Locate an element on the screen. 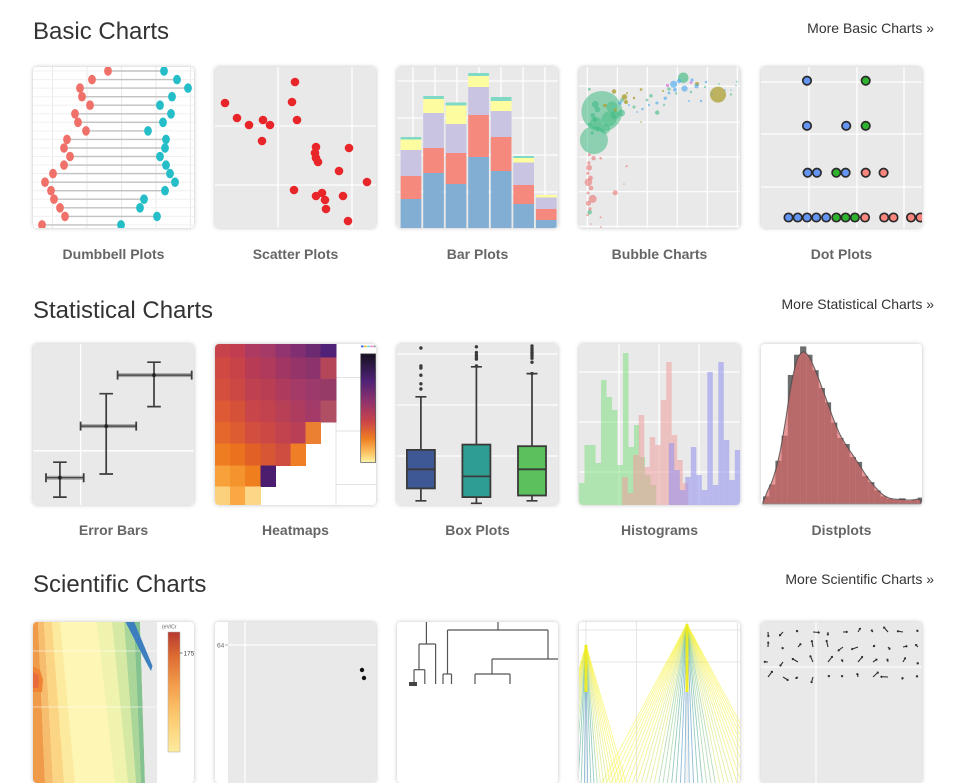 This screenshot has width=959, height=783. svg-text: 64 is located at coordinates (221, 646).